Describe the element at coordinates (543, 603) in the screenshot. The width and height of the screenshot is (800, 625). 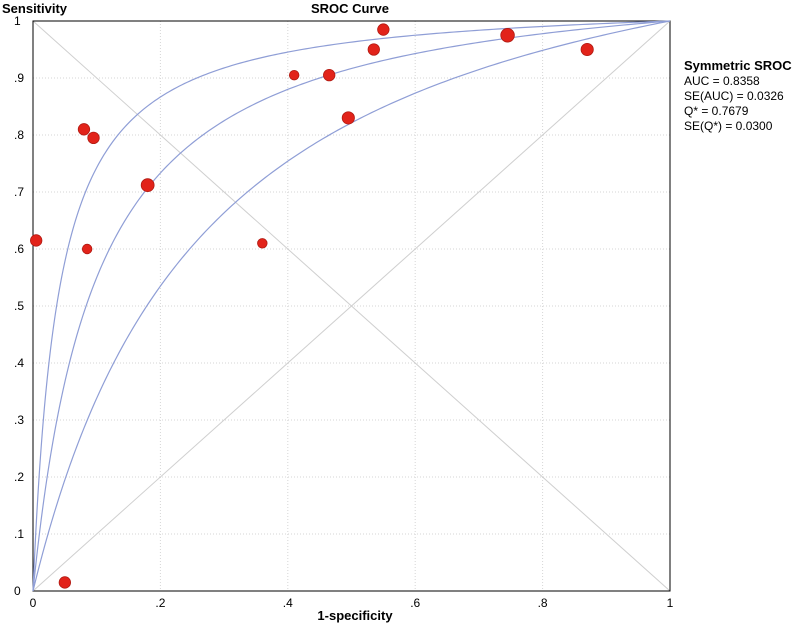
I see `x-tick-label-4: .8` at that location.